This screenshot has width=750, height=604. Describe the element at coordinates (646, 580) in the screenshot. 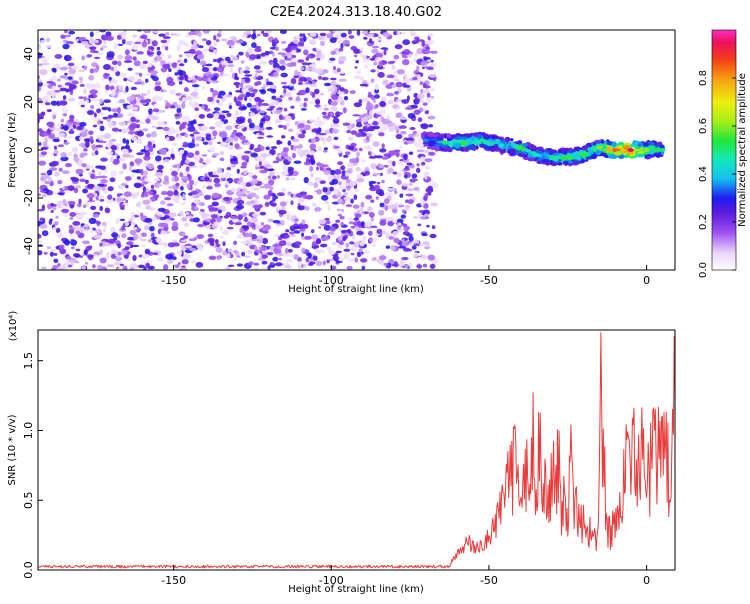

I see `x-tick-label: 0` at that location.